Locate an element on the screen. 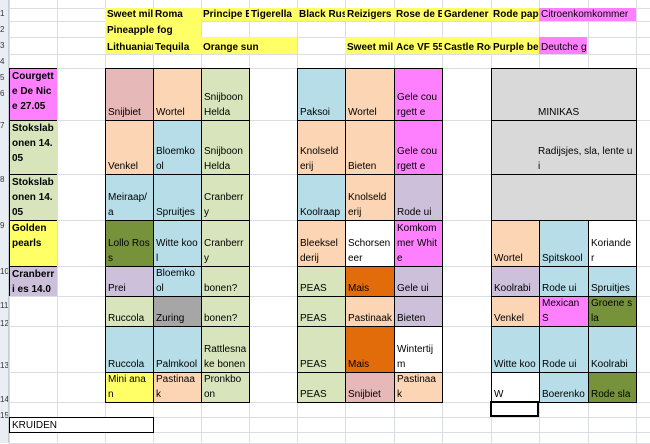 This screenshot has height=444, width=650. bed3-cell: Spruitjes is located at coordinates (612, 281).